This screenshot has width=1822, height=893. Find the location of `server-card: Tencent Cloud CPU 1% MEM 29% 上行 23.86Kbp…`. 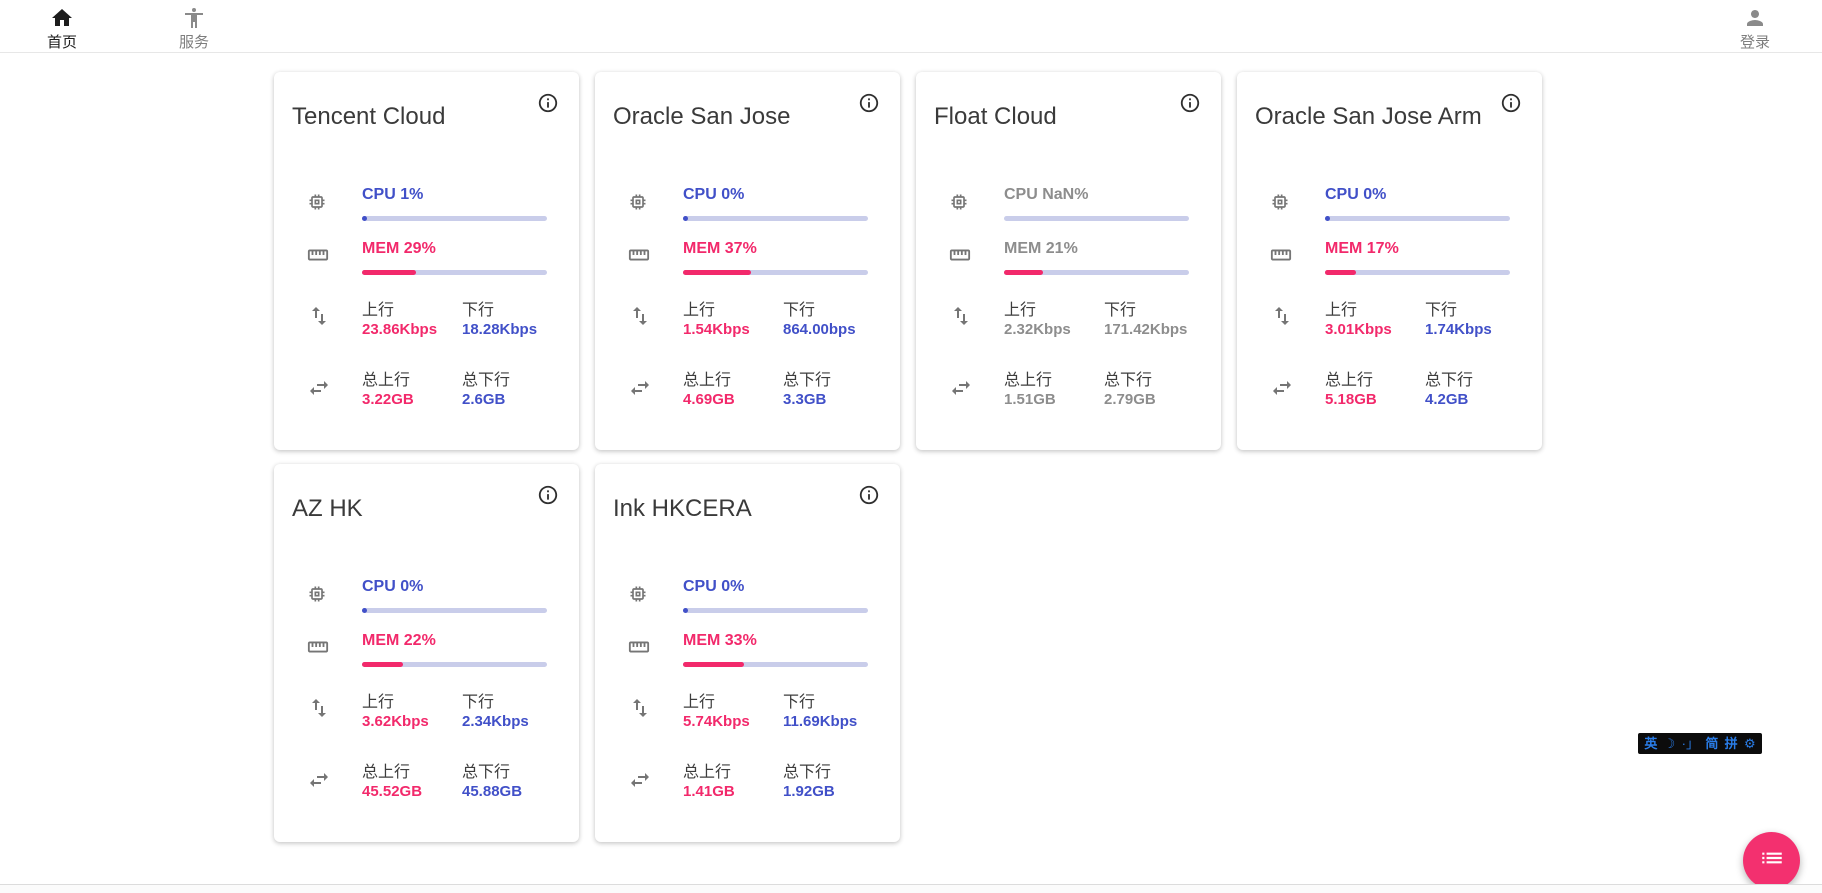

server-card: Tencent Cloud CPU 1% MEM 29% 上行 23.86Kbp… is located at coordinates (426, 261).